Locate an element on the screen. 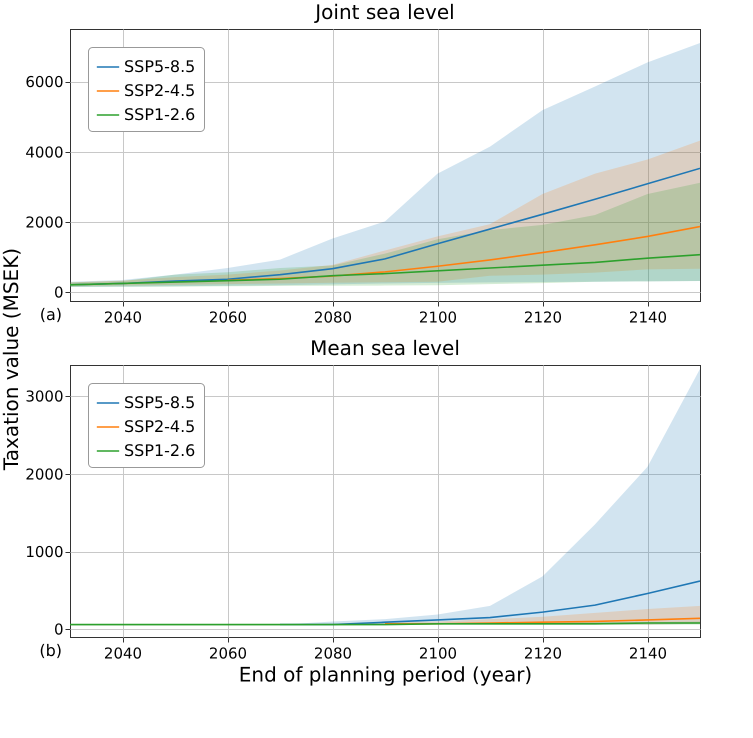 The image size is (753, 738). chart-title: Mean sea level is located at coordinates (385, 348).